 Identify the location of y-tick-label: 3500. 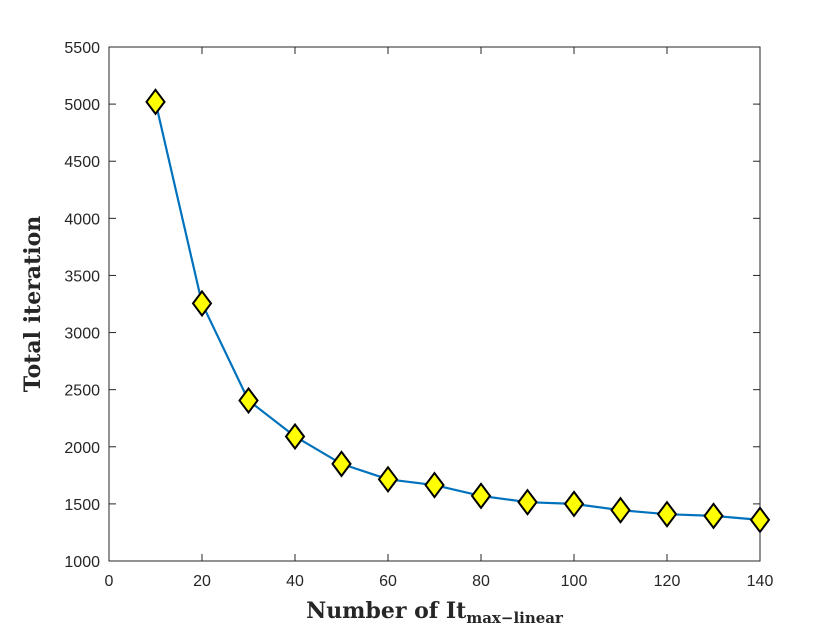
(82, 276).